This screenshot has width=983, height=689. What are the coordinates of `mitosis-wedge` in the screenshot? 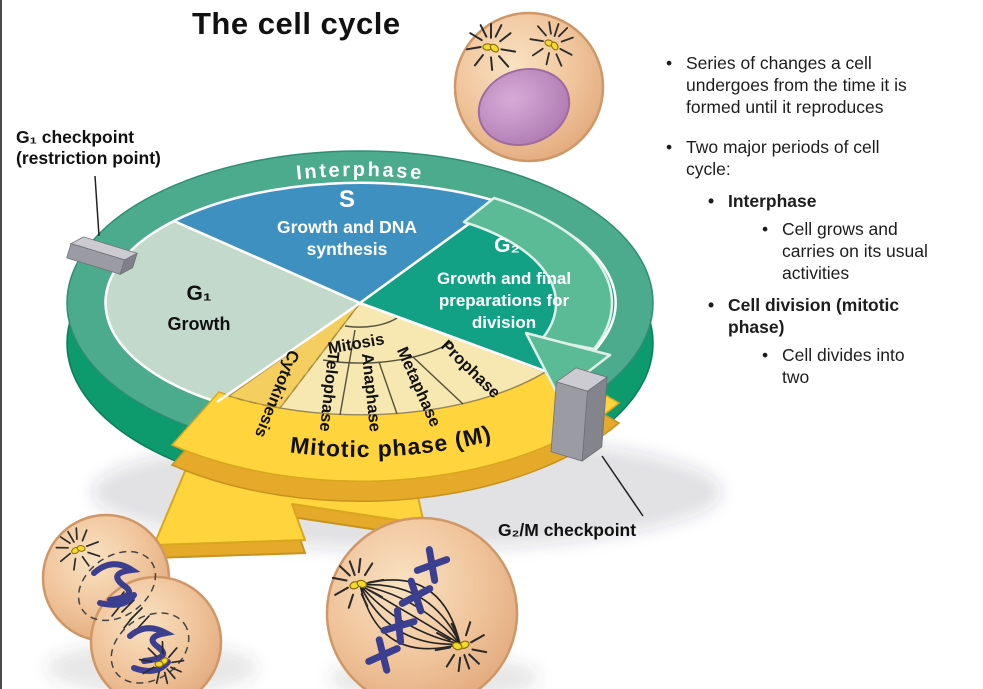 It's located at (412, 359).